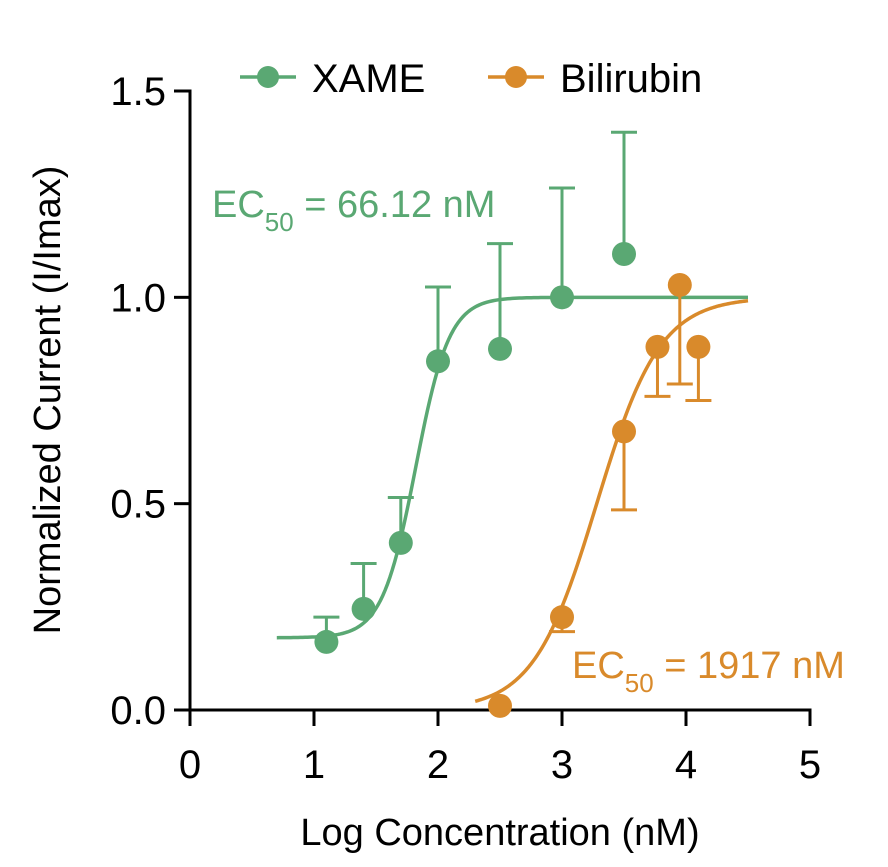 The height and width of the screenshot is (867, 888). I want to click on y-tick-label: 1.0, so click(138, 298).